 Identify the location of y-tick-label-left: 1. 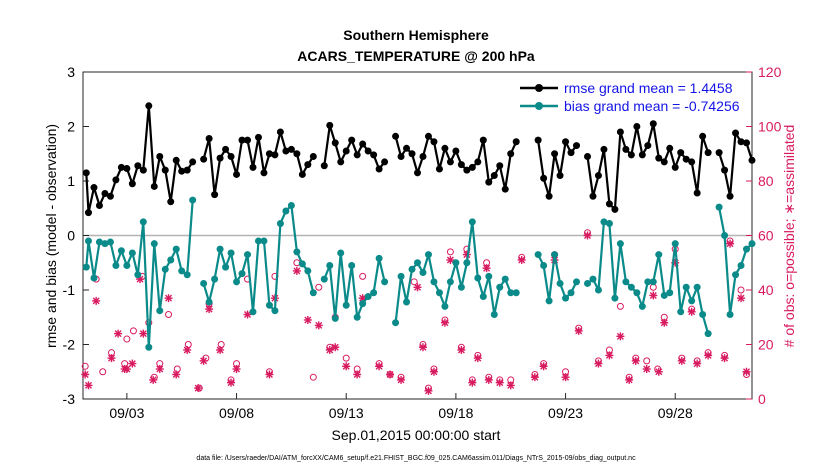
(71, 181).